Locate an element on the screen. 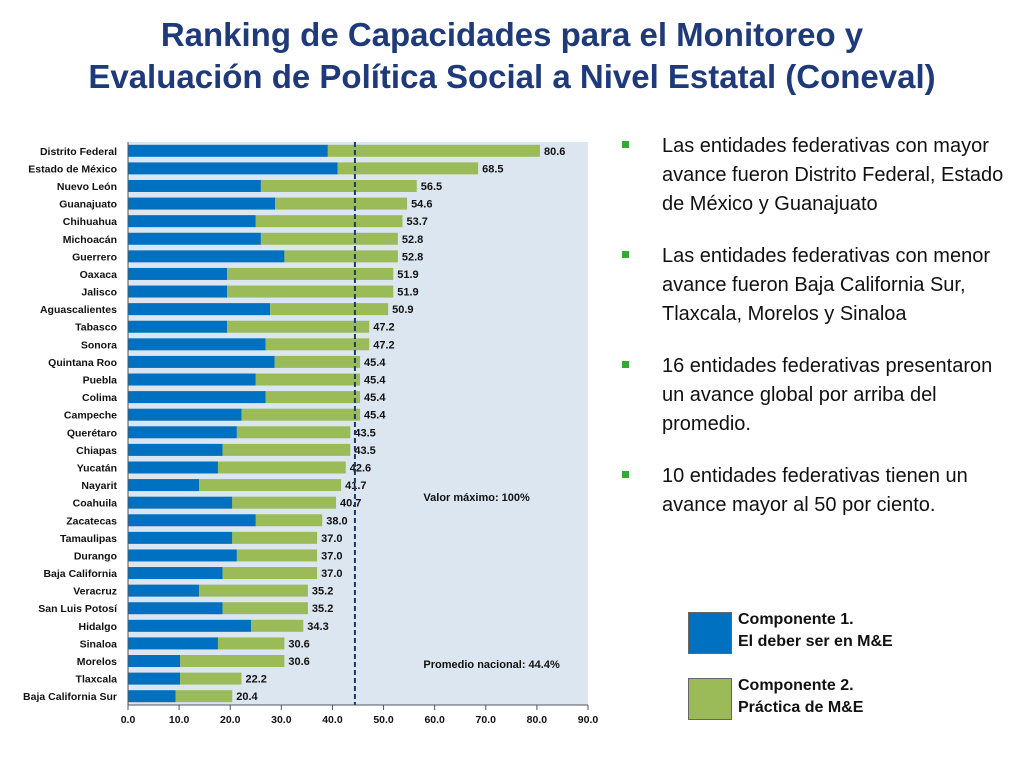 Image resolution: width=1024 pixels, height=768 pixels. category-label: Nuevo León is located at coordinates (87, 187).